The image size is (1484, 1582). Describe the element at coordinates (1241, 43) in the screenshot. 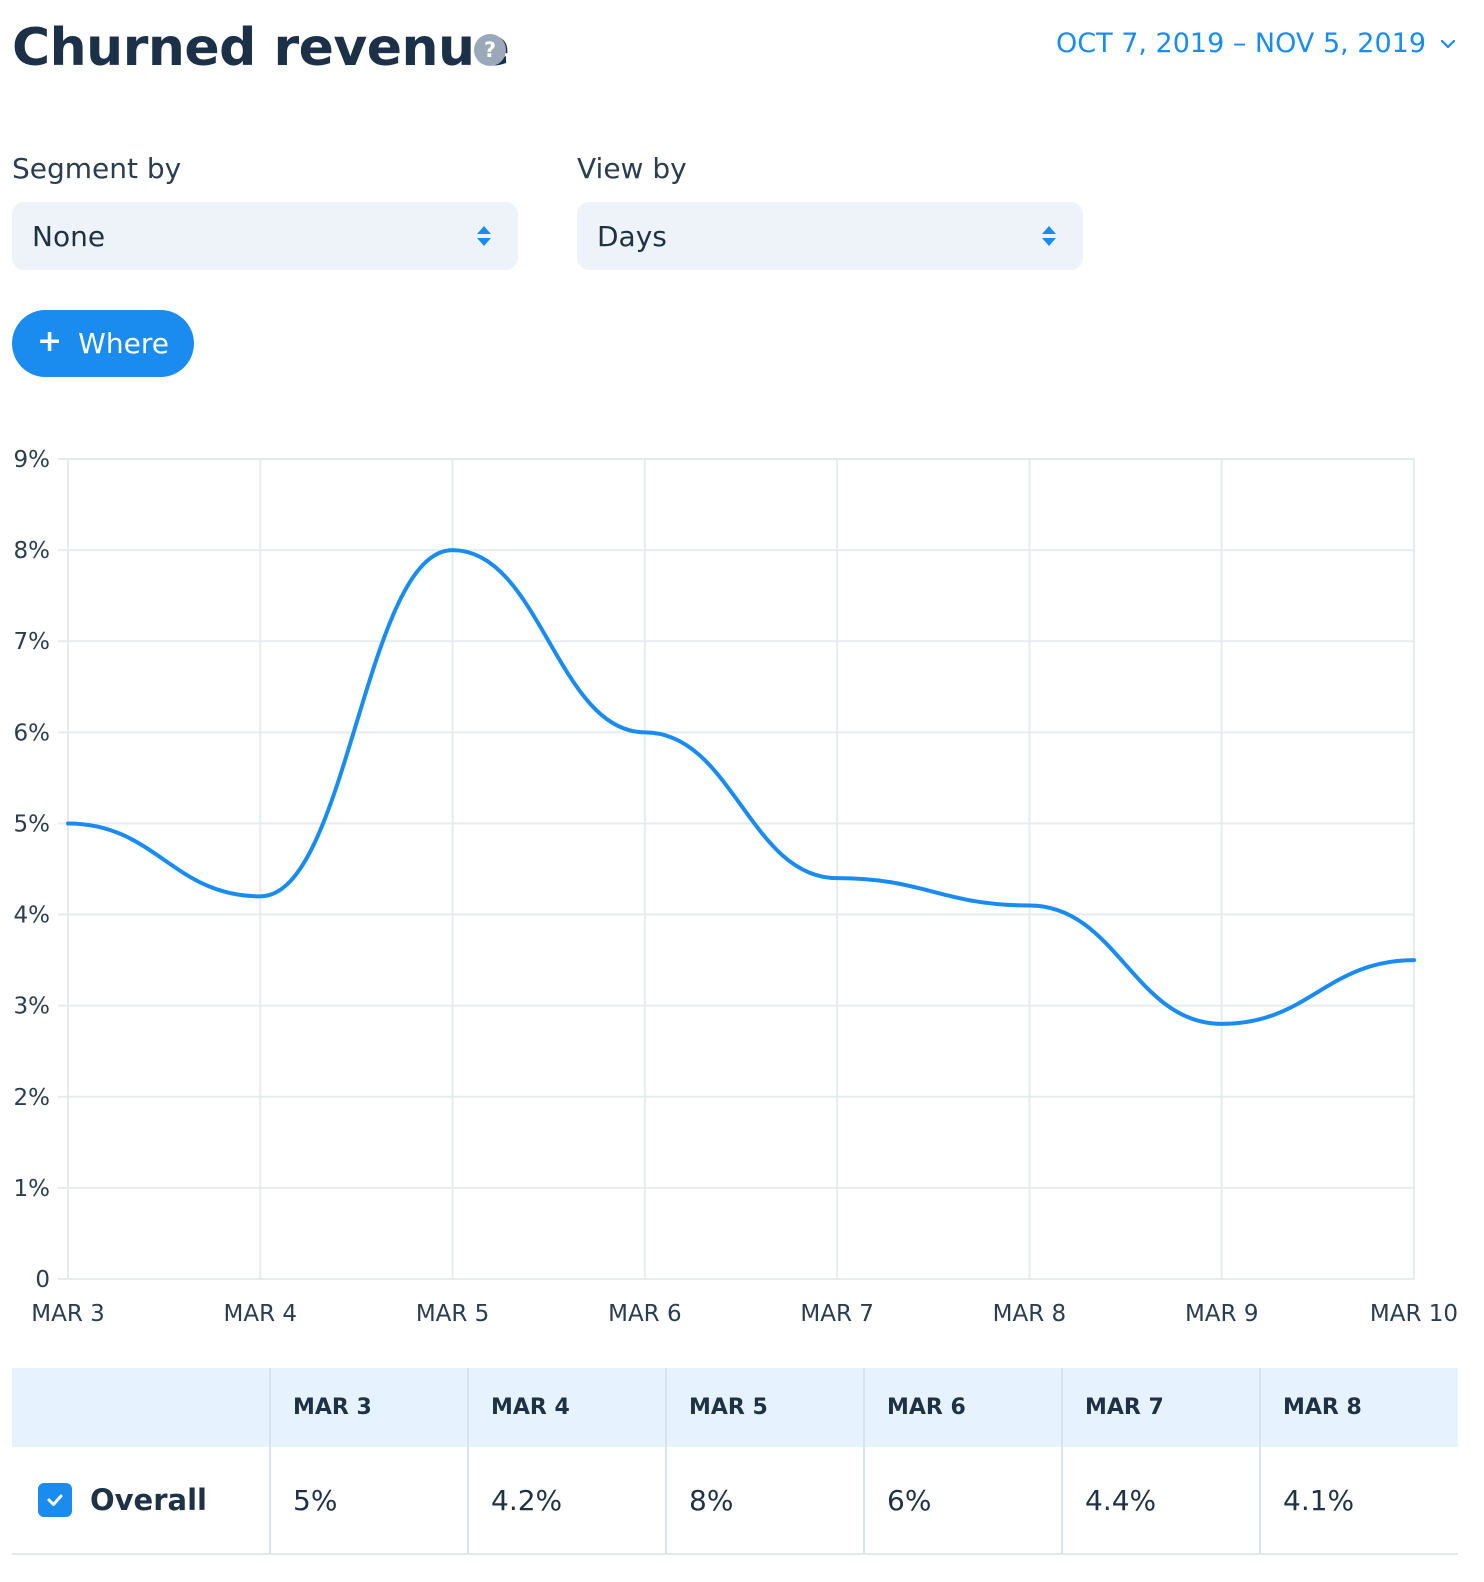

I see `date-range-label: OCT 7, 2019 – NOV 5, 2019` at that location.